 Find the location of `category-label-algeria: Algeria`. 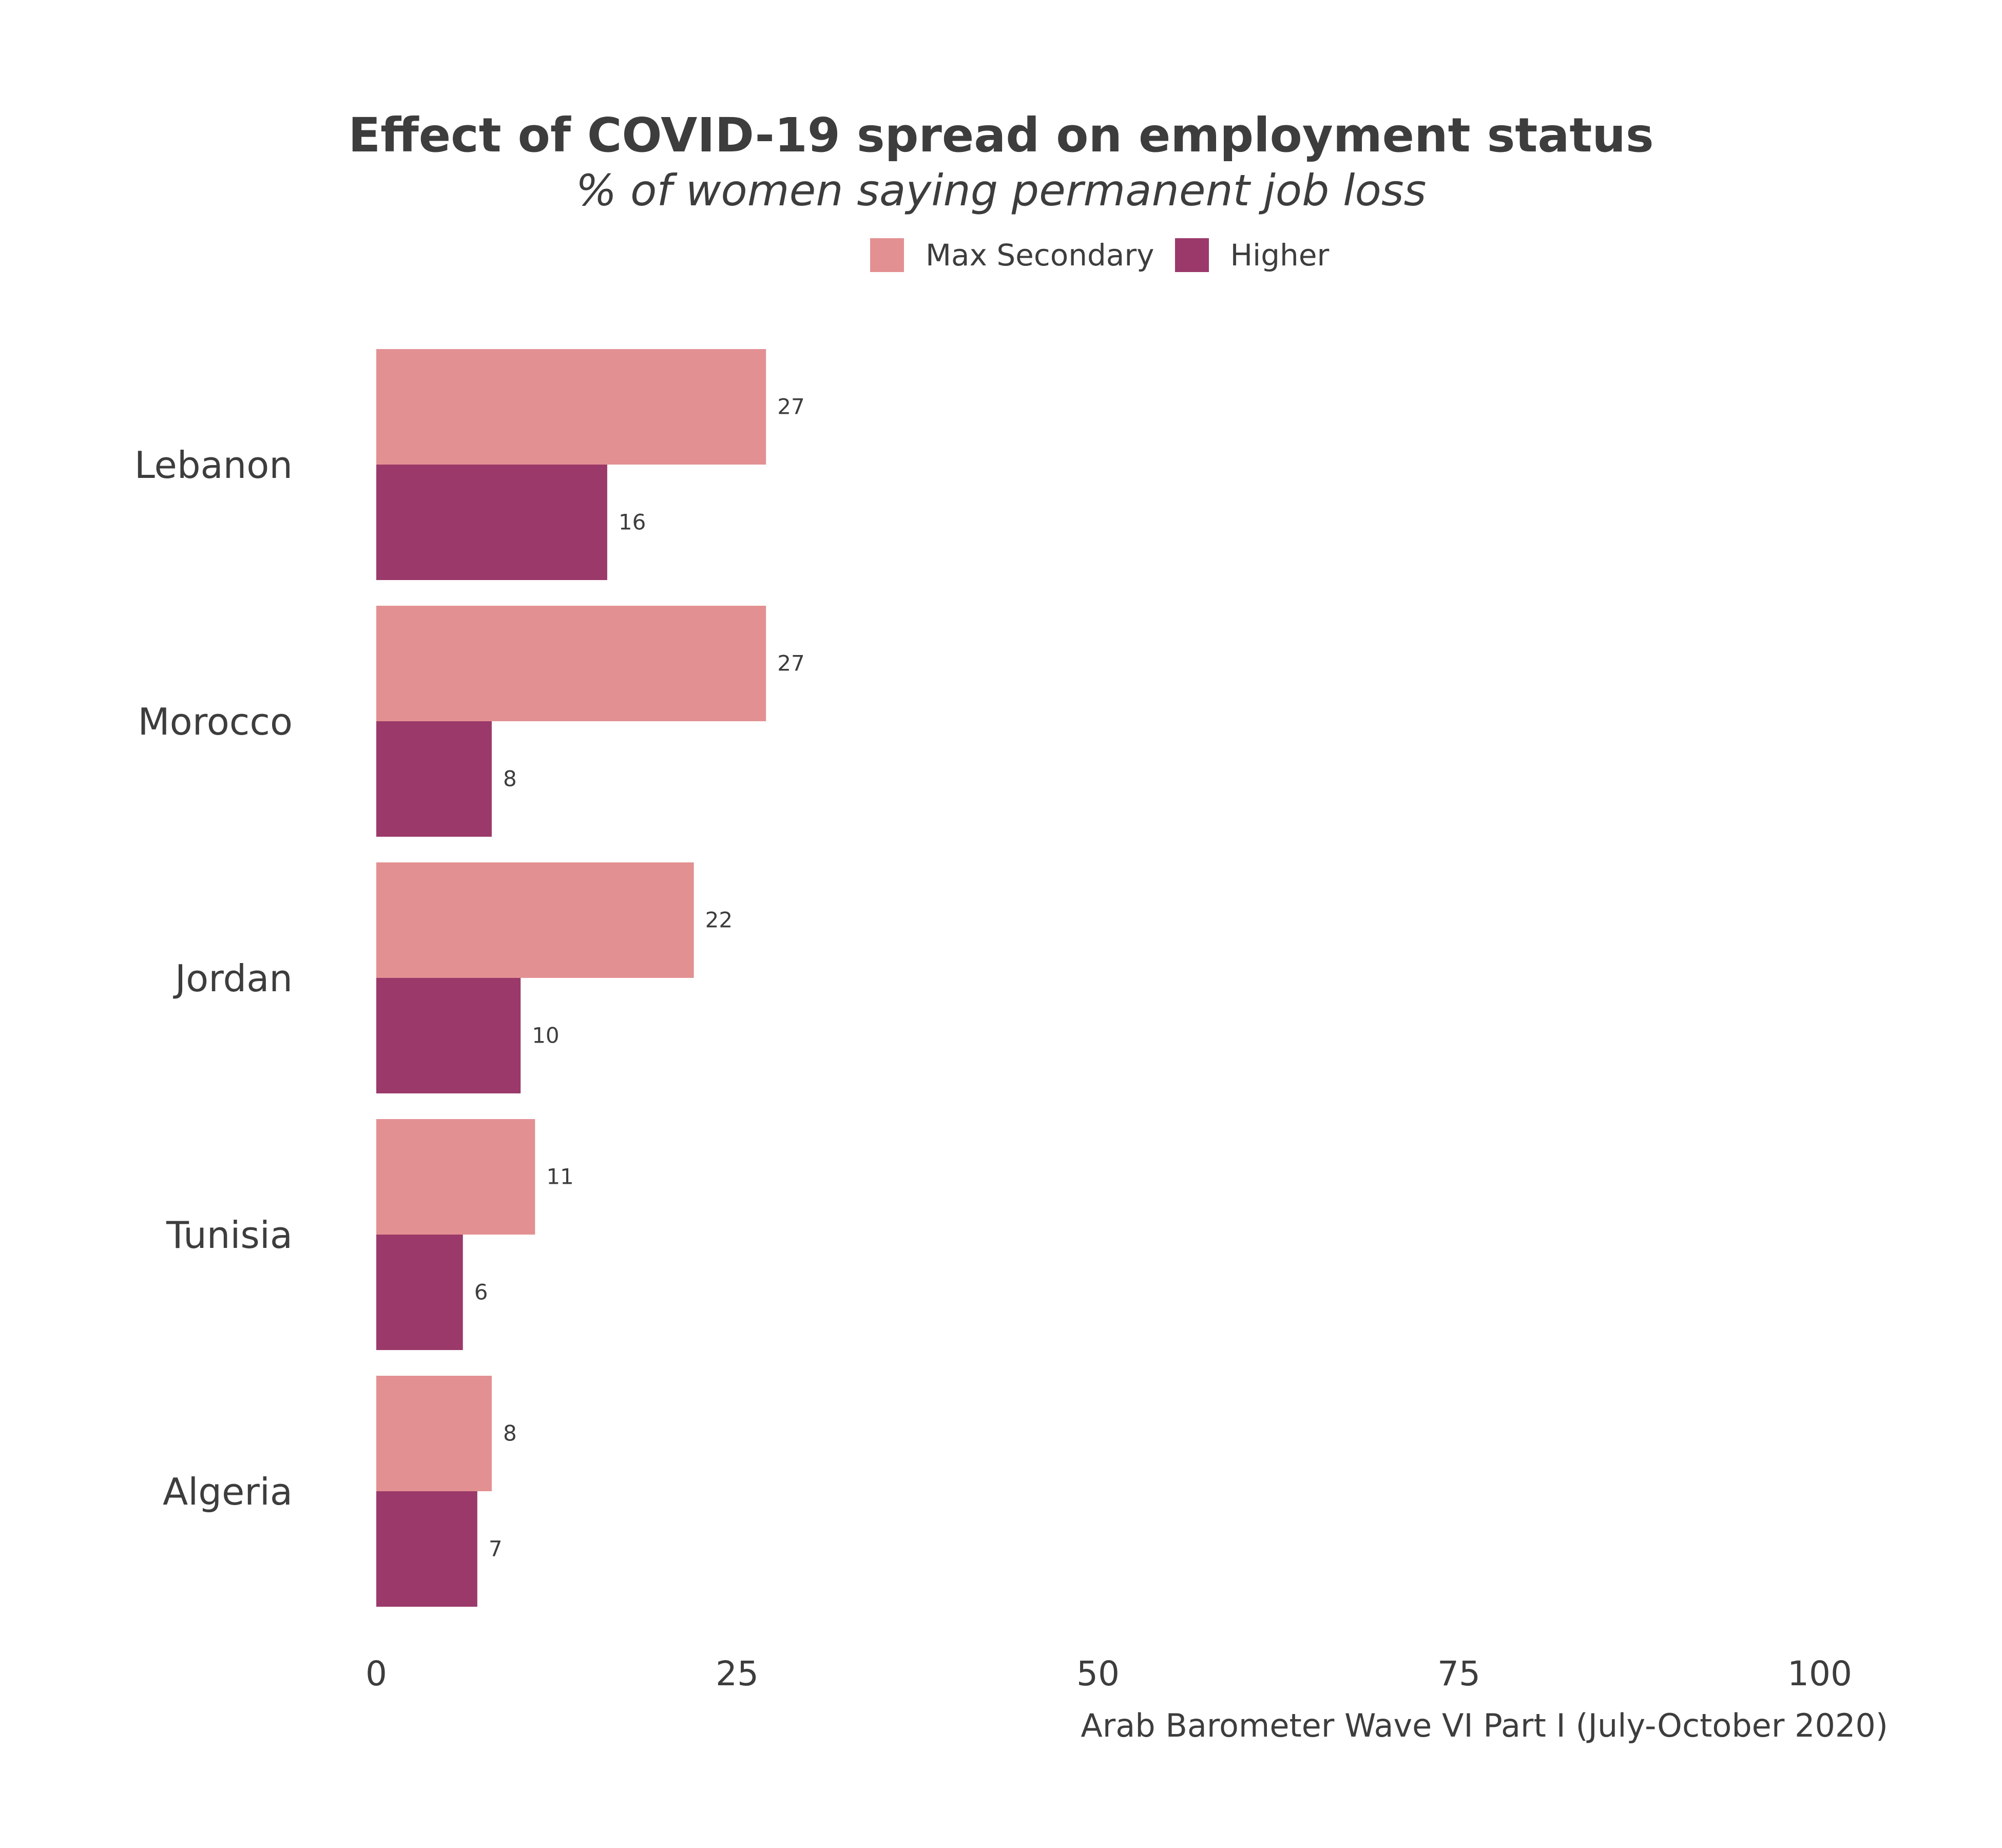

category-label-algeria: Algeria is located at coordinates (228, 1491).